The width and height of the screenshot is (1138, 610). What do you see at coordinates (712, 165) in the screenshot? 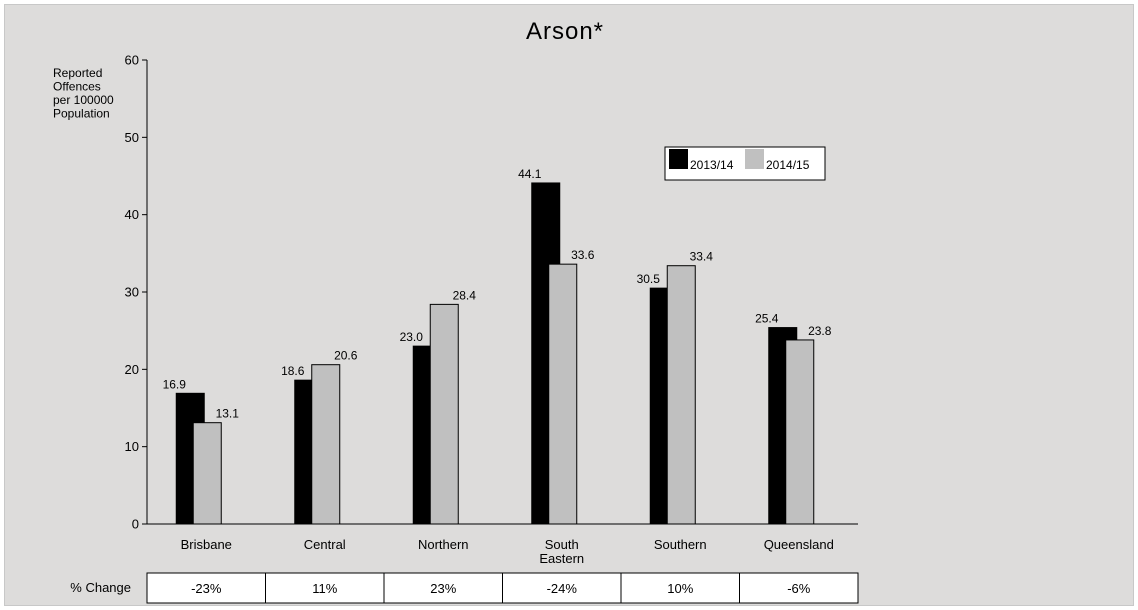
I see `legend-label: 2013/14` at bounding box center [712, 165].